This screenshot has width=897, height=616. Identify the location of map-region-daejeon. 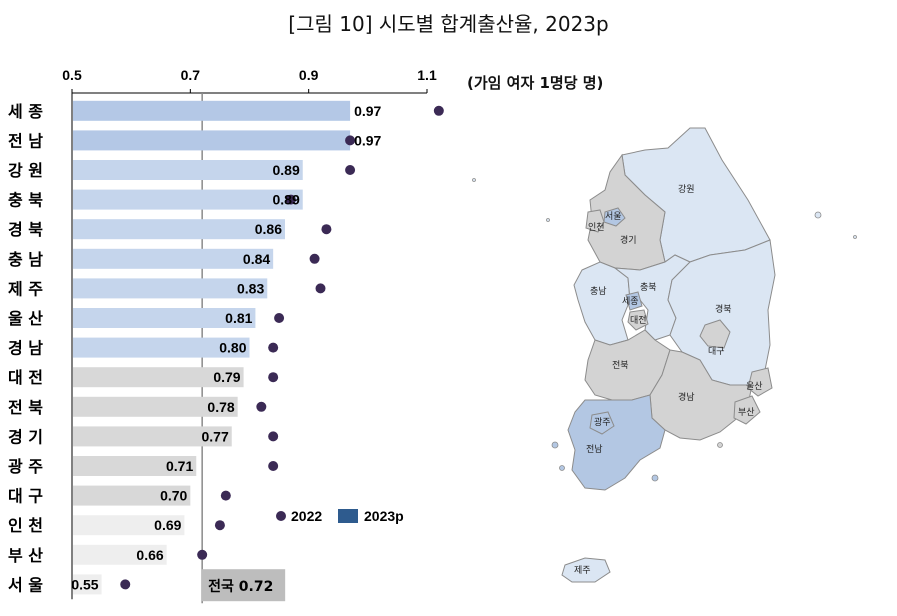
(638, 320).